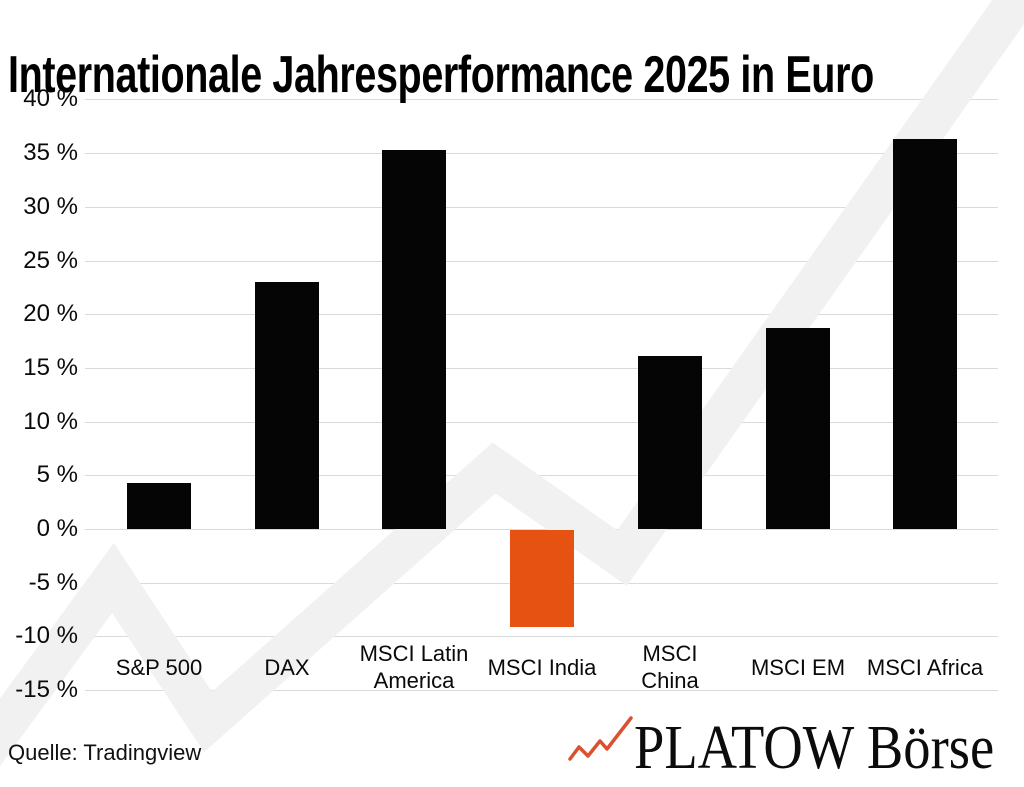 This screenshot has width=1024, height=787. I want to click on y-axis-tick-label: 35 %, so click(50, 152).